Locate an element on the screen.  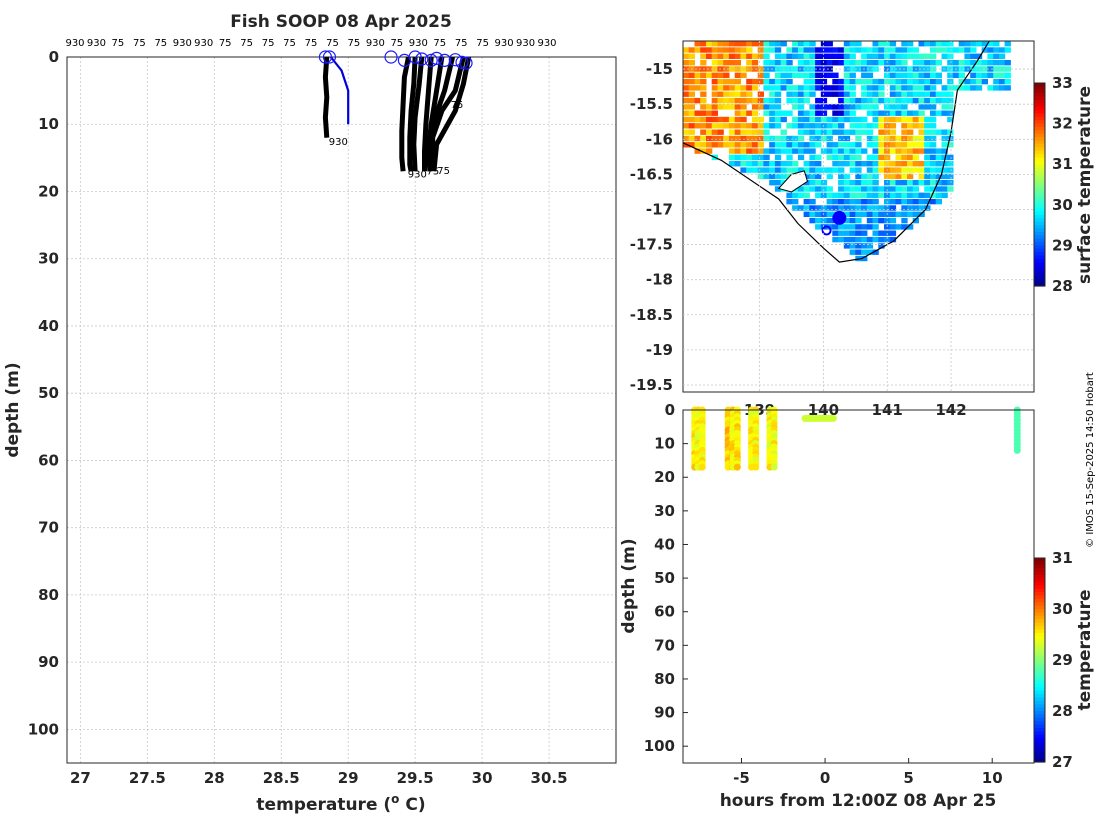
timeseries-y-tick-label: 0 is located at coordinates (670, 410).